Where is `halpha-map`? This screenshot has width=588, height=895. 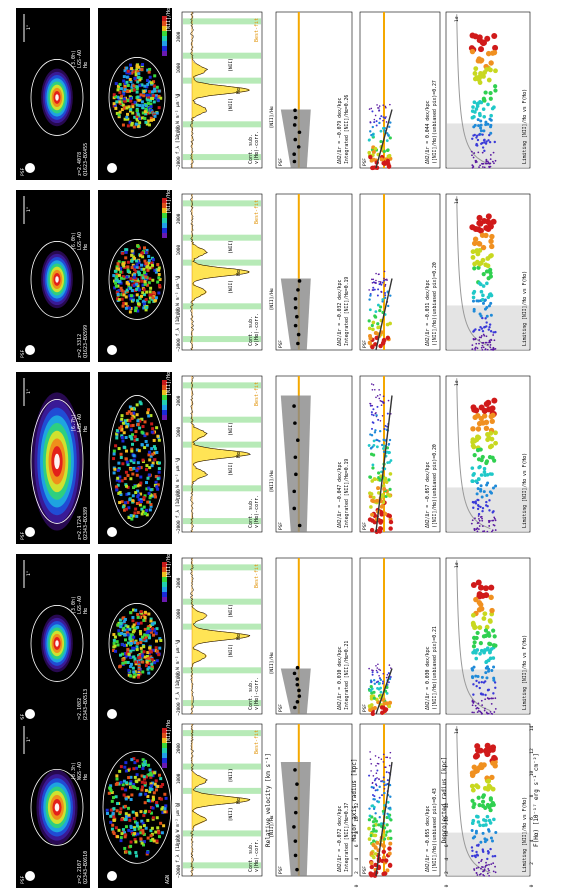 halpha-map is located at coordinates (53, 94).